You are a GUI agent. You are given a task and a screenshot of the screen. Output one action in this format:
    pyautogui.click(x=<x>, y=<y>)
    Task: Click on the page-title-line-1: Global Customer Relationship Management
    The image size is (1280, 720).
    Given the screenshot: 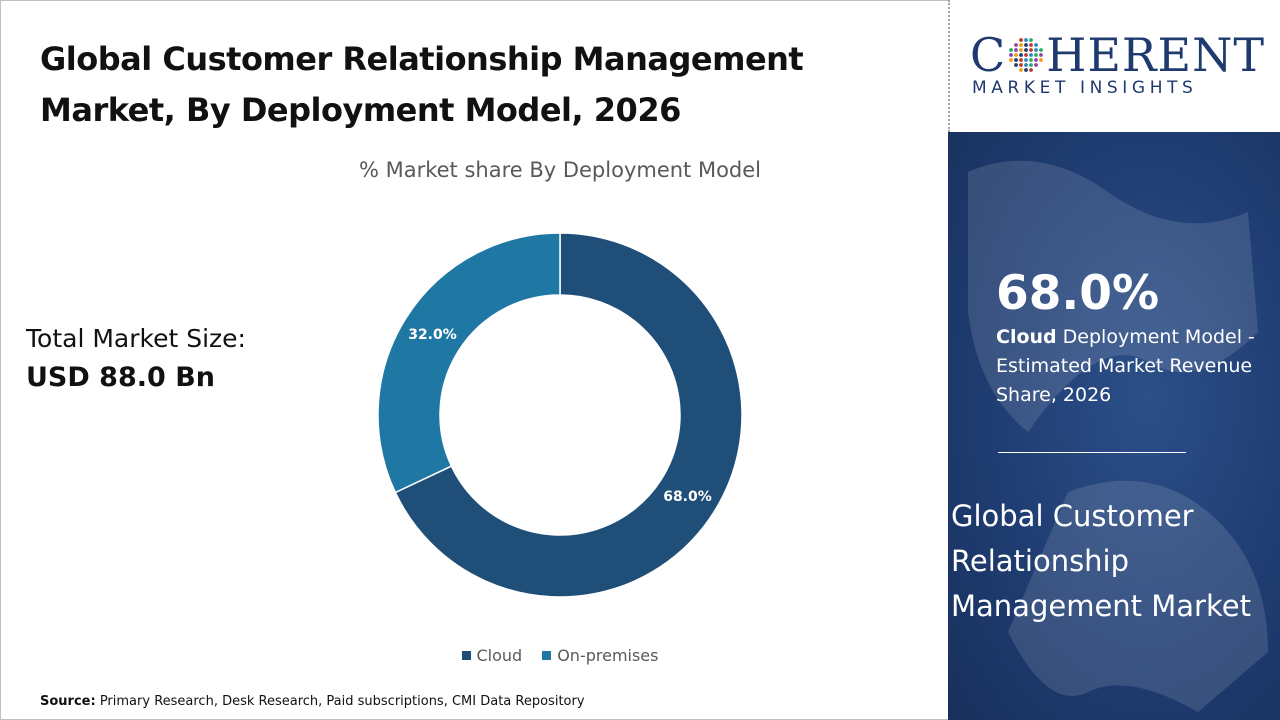 What is the action you would take?
    pyautogui.click(x=422, y=59)
    